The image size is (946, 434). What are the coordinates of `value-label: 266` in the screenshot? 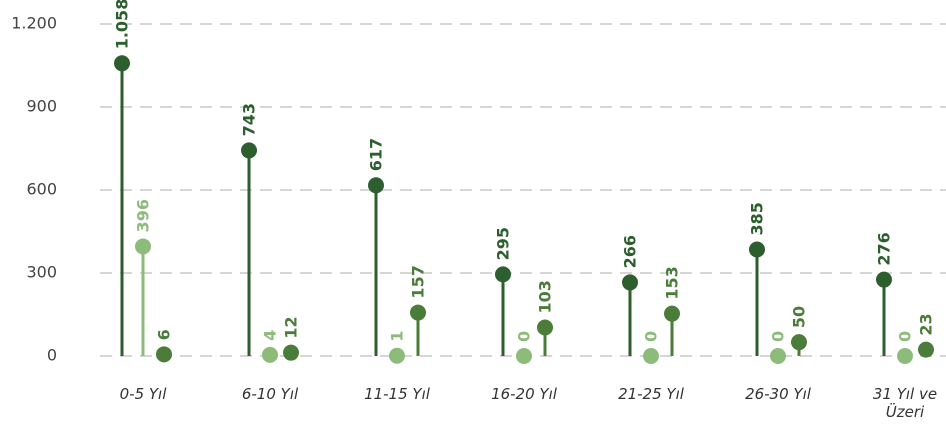 It's located at (630, 251).